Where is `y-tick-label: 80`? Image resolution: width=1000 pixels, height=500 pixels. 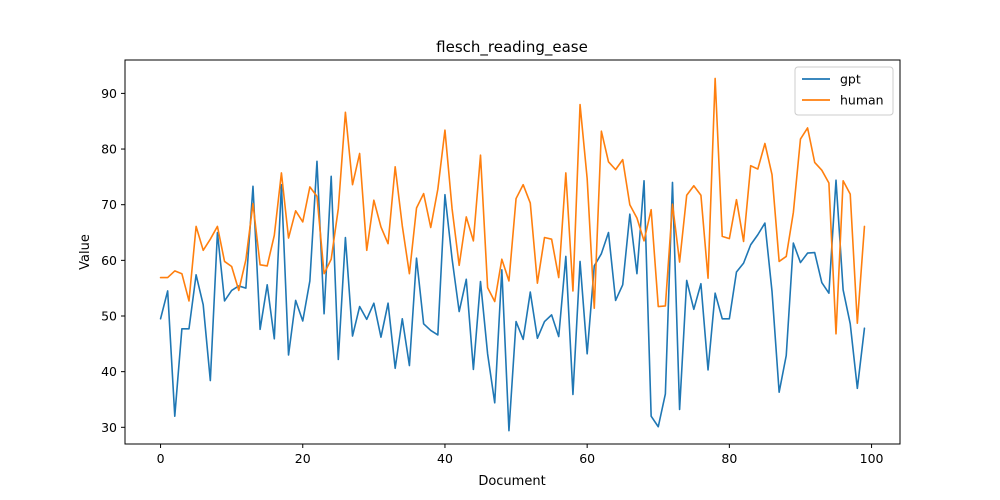
y-tick-label: 80 is located at coordinates (109, 149).